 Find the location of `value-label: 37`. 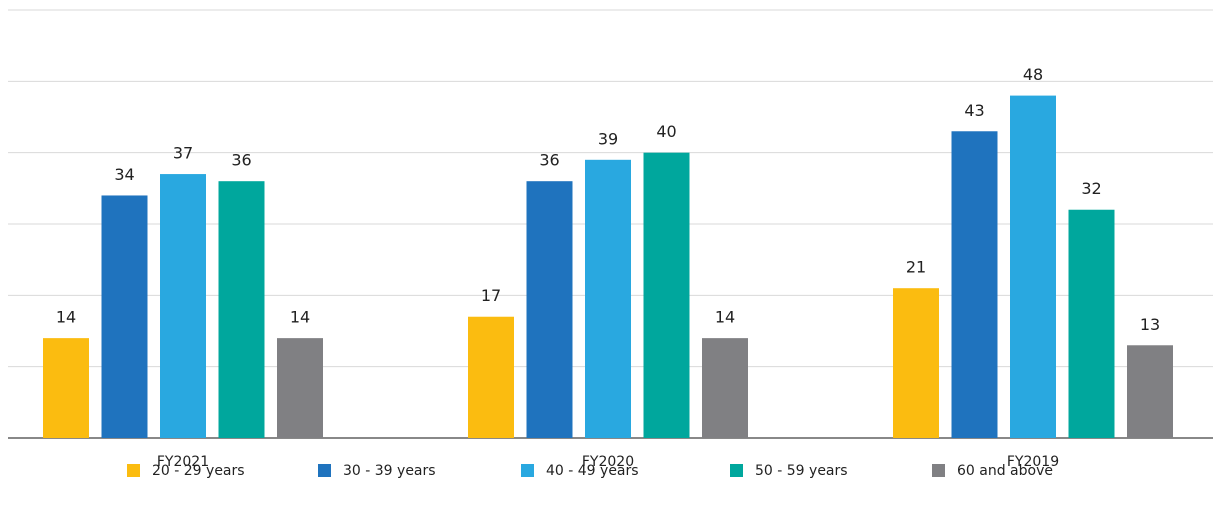

value-label: 37 is located at coordinates (183, 153).